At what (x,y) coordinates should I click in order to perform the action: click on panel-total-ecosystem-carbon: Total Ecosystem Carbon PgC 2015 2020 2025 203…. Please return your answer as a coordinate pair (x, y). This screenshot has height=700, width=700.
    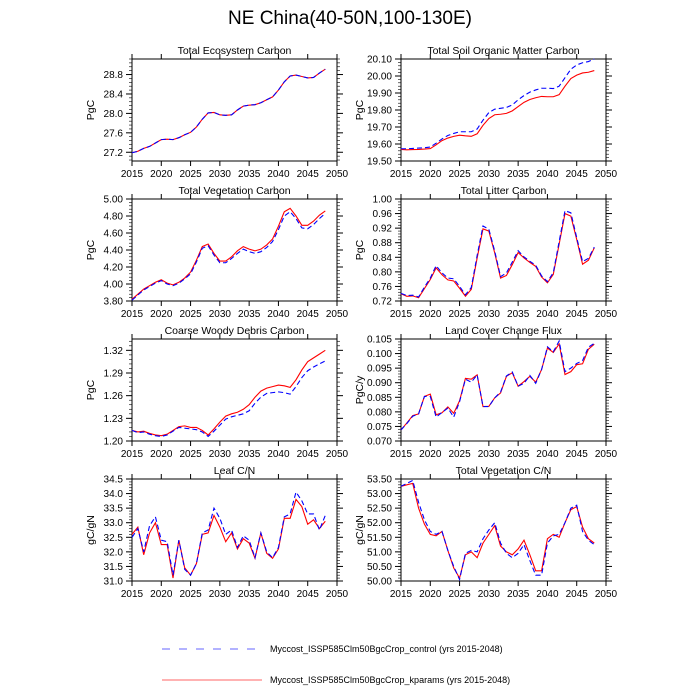
    Looking at the image, I should click on (217, 112).